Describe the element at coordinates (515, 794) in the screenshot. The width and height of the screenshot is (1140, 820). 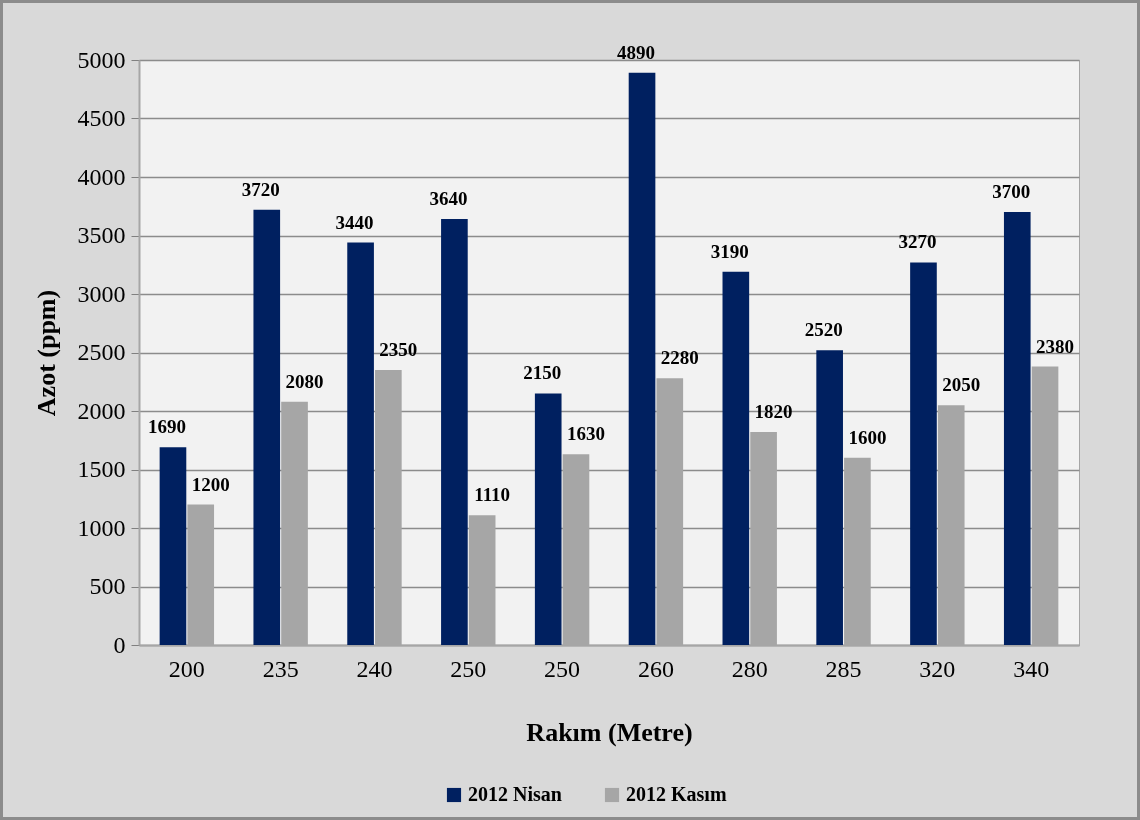
I see `legend-label: 2012 Nisan` at that location.